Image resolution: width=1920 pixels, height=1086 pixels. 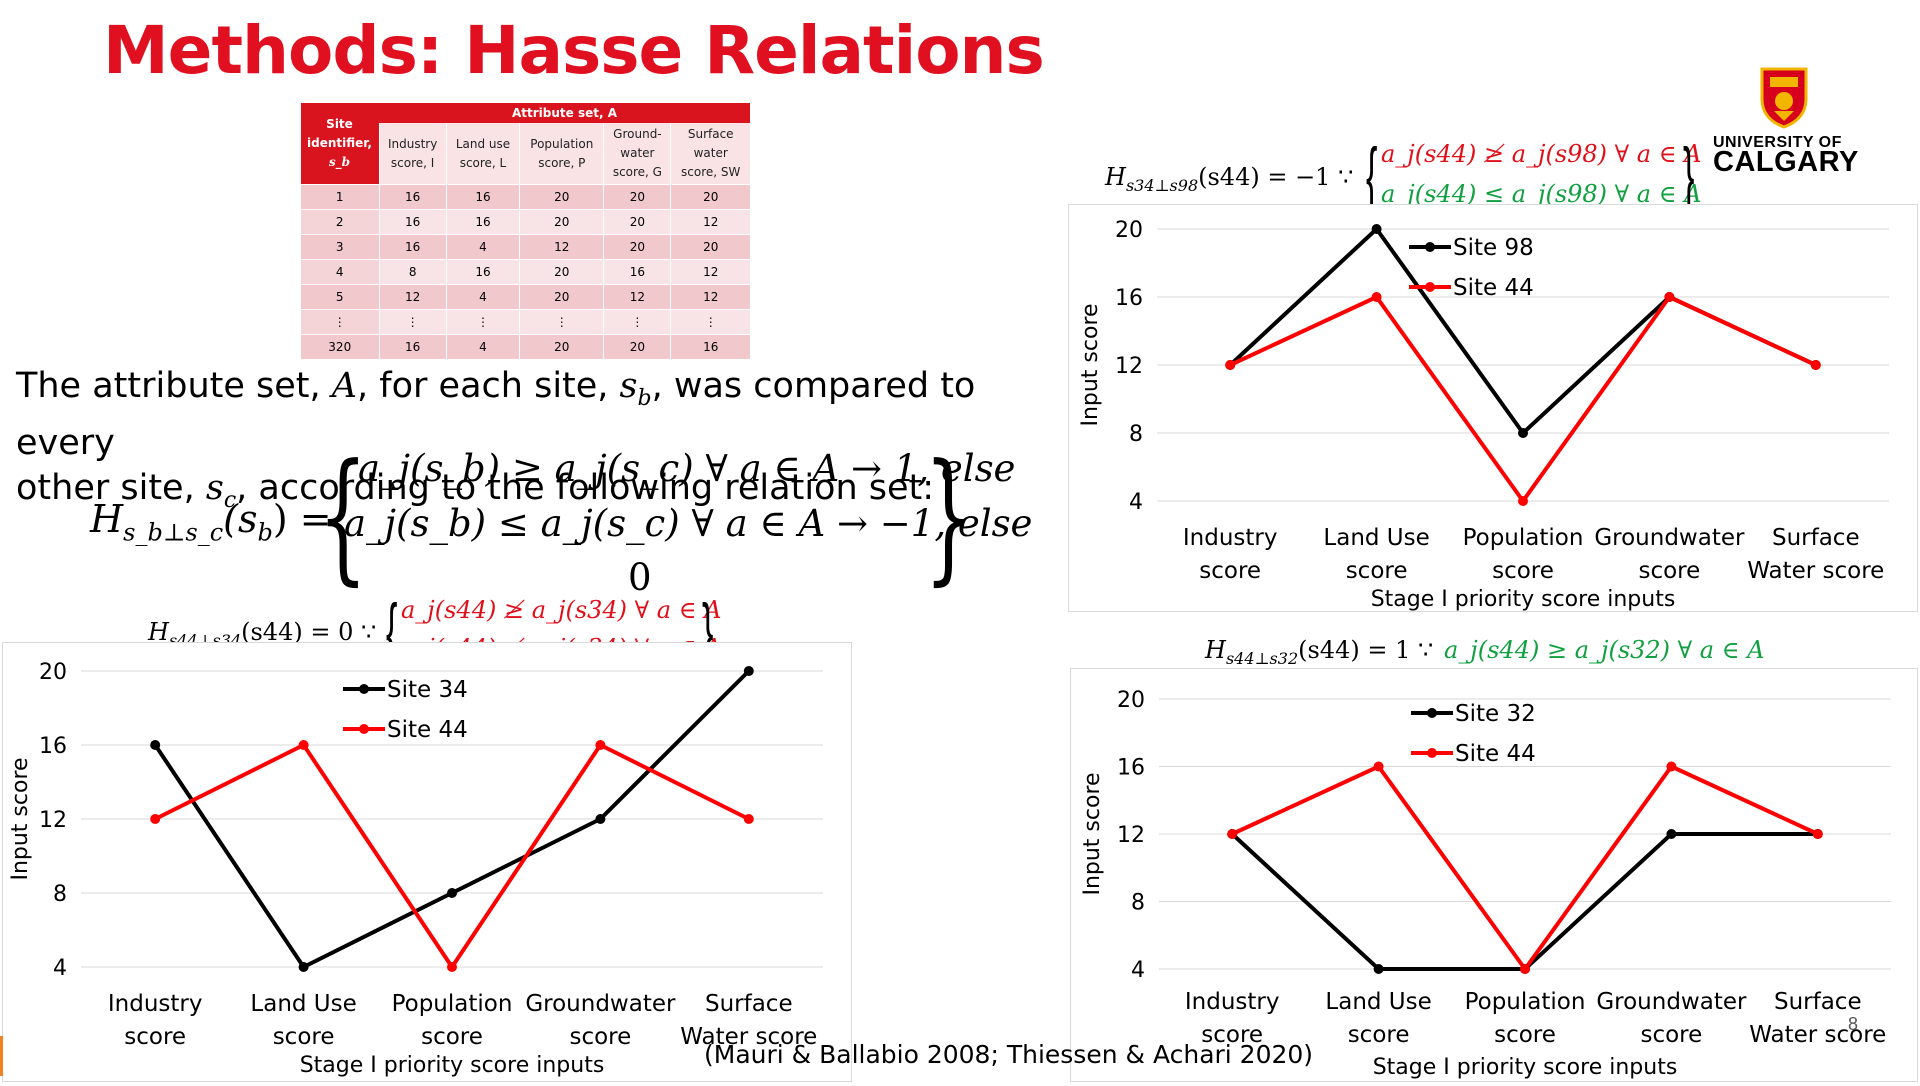 I want to click on formula-lhs: Hs_b⊥s_c(sb) =, so click(x=211, y=522).